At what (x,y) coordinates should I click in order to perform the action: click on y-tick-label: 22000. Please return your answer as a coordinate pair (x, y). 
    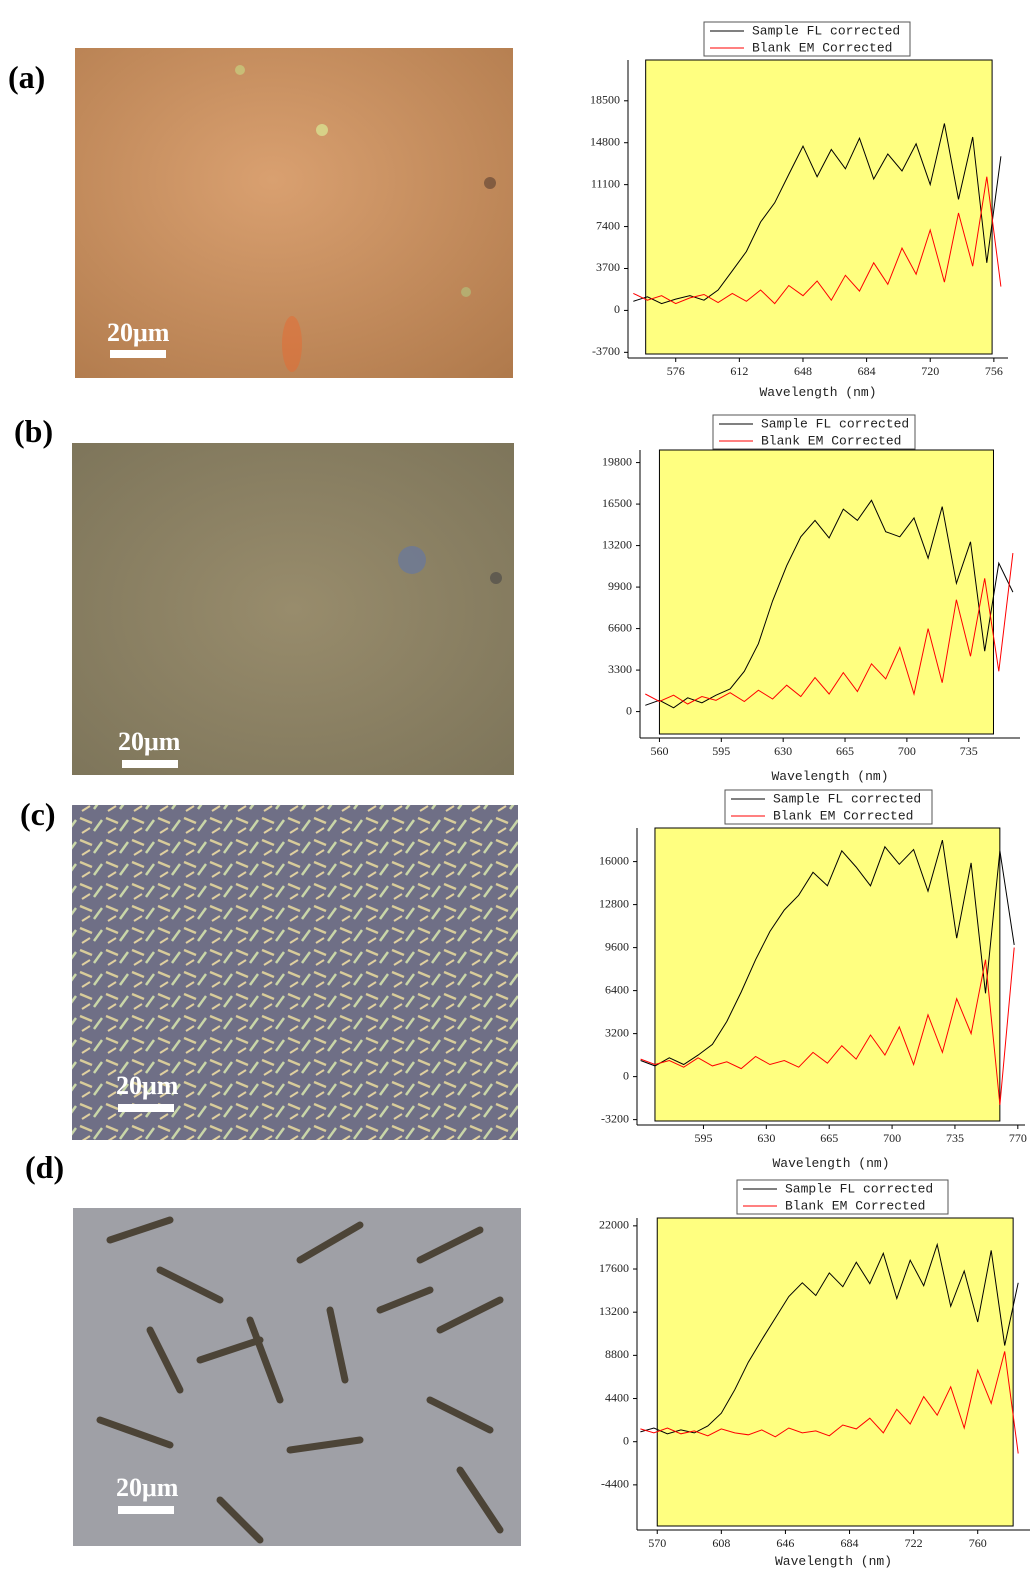
    Looking at the image, I should click on (614, 1225).